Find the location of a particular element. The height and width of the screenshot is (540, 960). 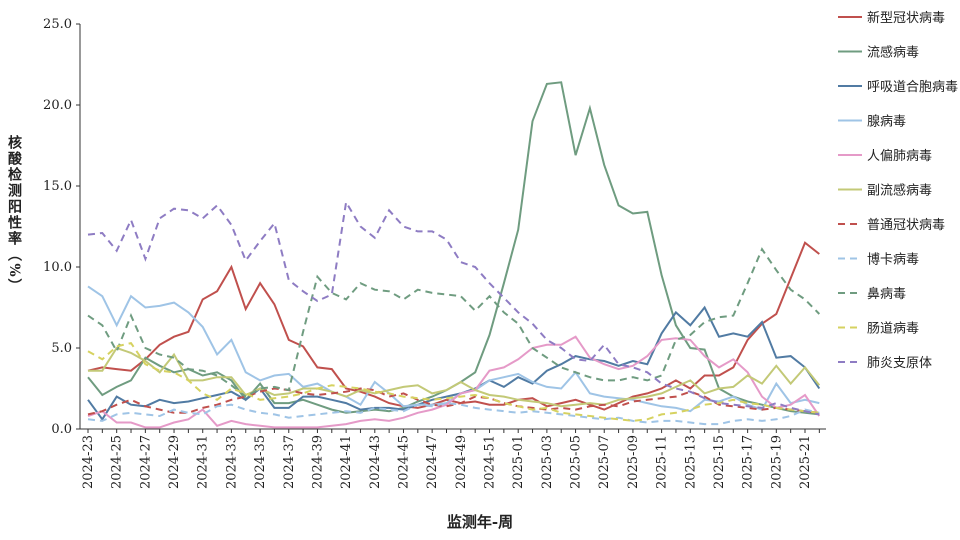

y-tick-label: 25.0 is located at coordinates (57, 24).